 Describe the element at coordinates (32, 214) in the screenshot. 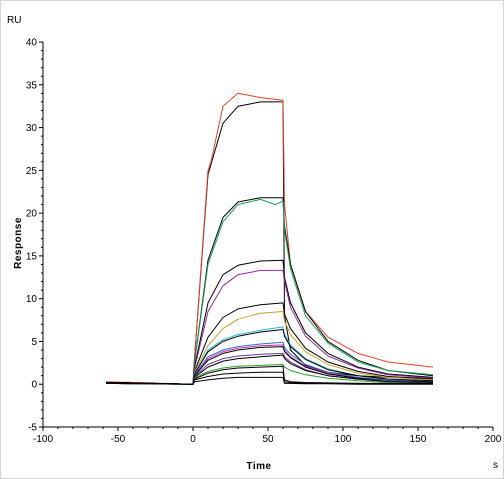

I see `y-tick-label: 20` at that location.